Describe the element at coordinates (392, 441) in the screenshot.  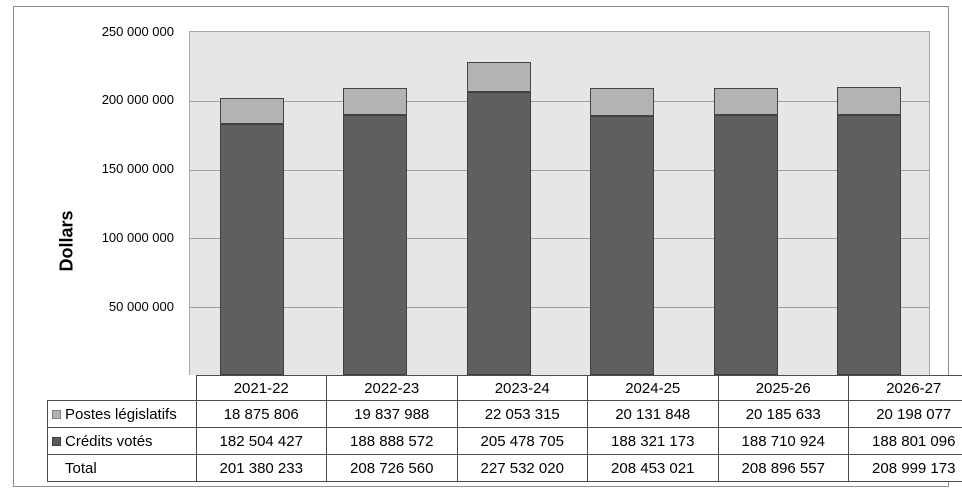
I see `table-value-cell: 188 888 572` at that location.